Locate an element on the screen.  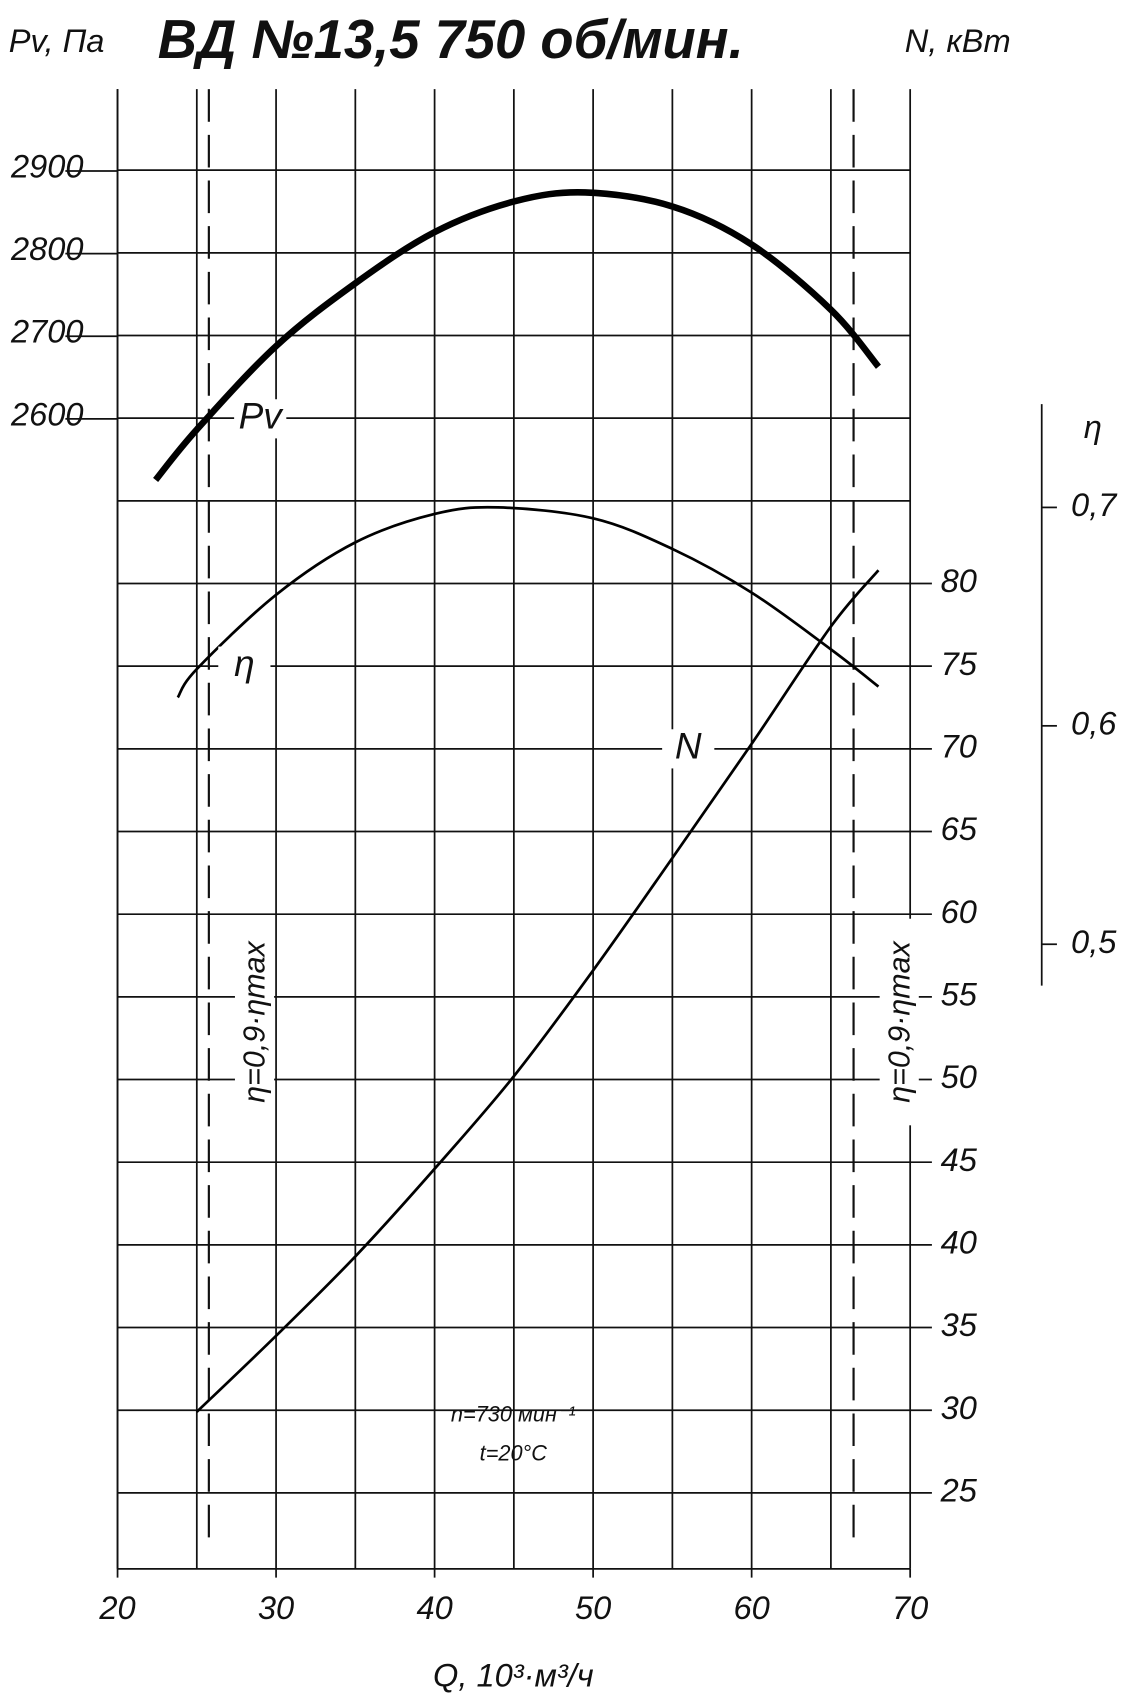
series-label: Pv is located at coordinates (262, 416).